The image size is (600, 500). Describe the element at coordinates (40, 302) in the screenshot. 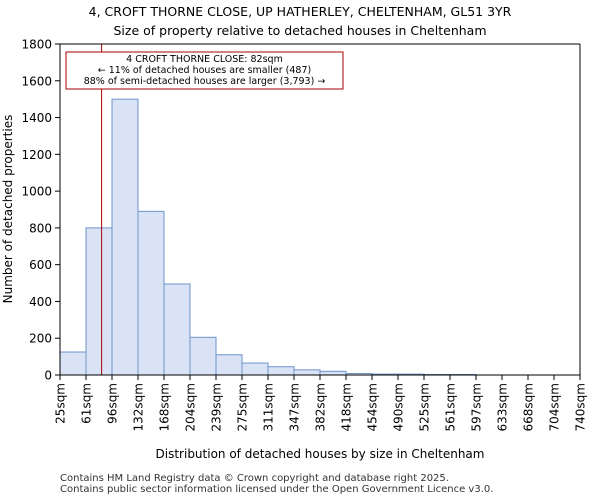

I see `y-tick-label: 400` at that location.